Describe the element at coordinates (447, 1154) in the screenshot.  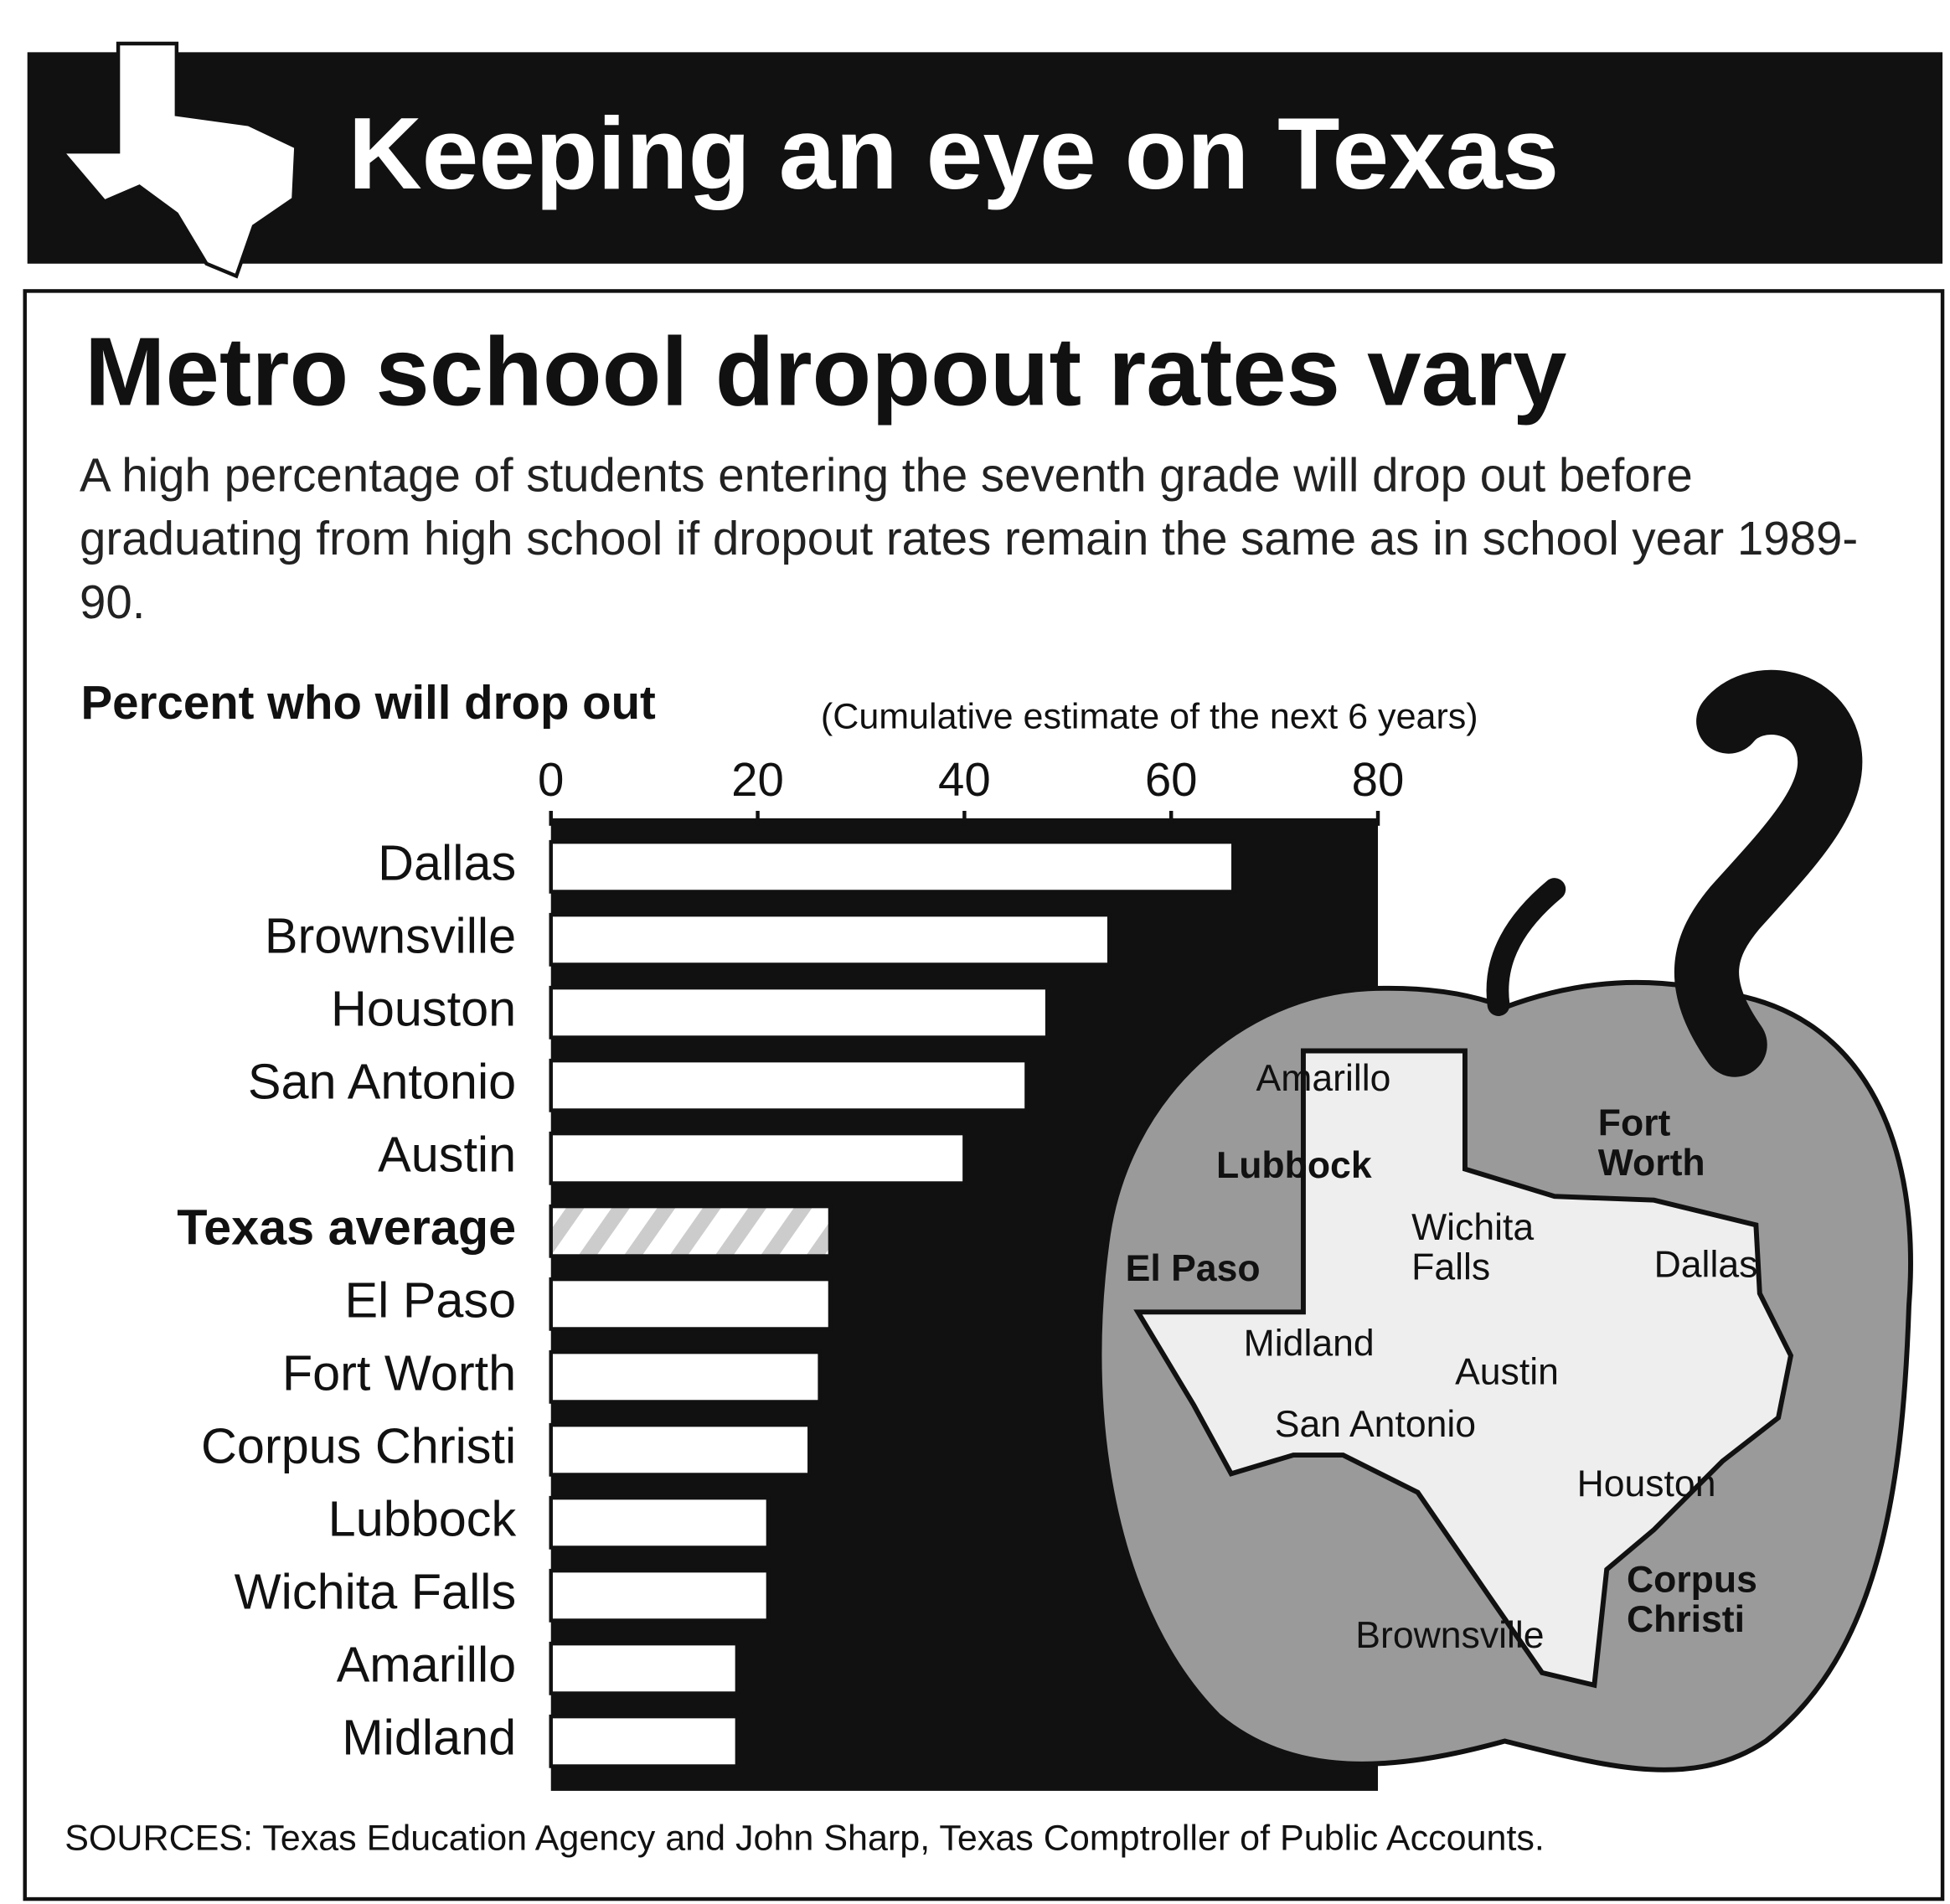
I see `y-tick-label: Austin` at that location.